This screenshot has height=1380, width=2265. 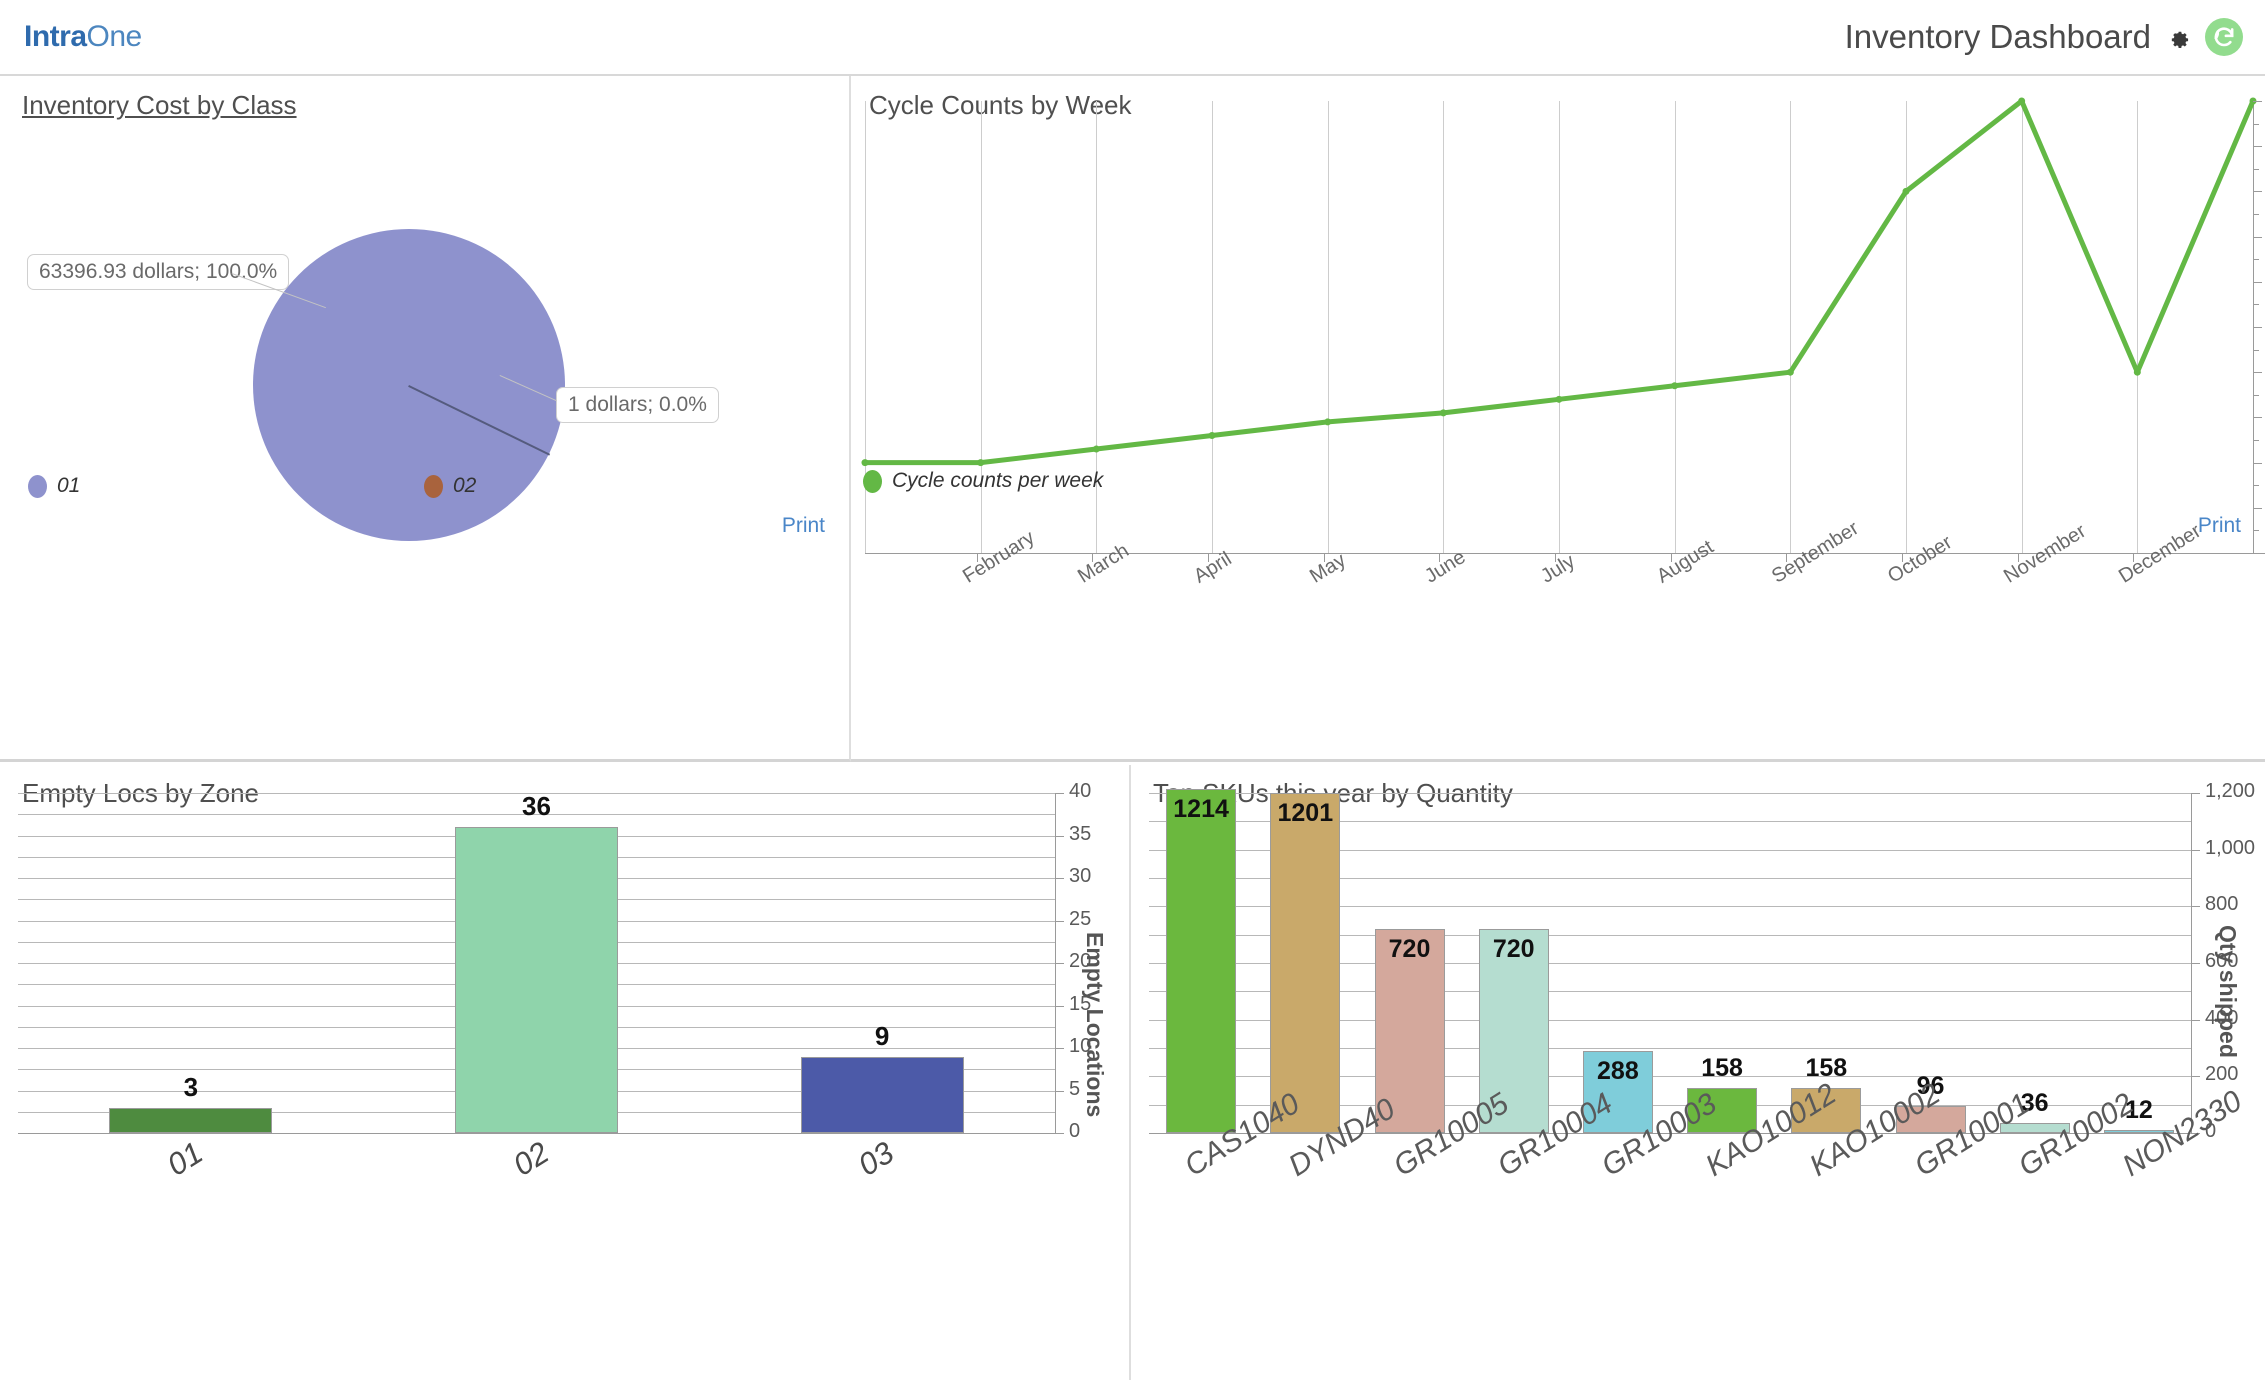 What do you see at coordinates (1095, 1025) in the screenshot?
I see `empty-locs-y-axis-label: Empty Locations` at bounding box center [1095, 1025].